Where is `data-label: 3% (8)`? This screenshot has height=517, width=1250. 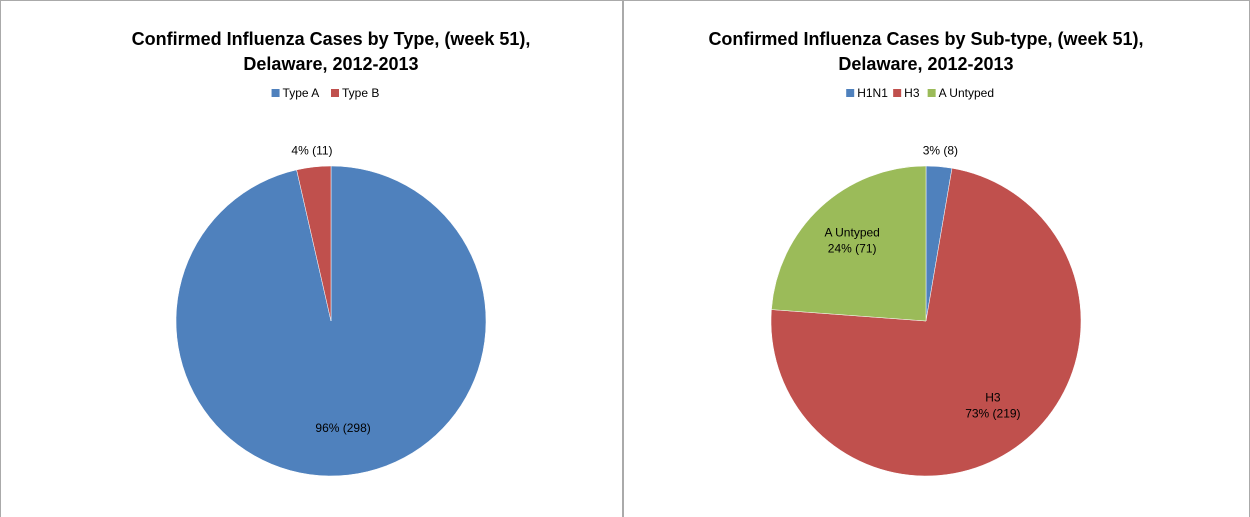
data-label: 3% (8) is located at coordinates (940, 150).